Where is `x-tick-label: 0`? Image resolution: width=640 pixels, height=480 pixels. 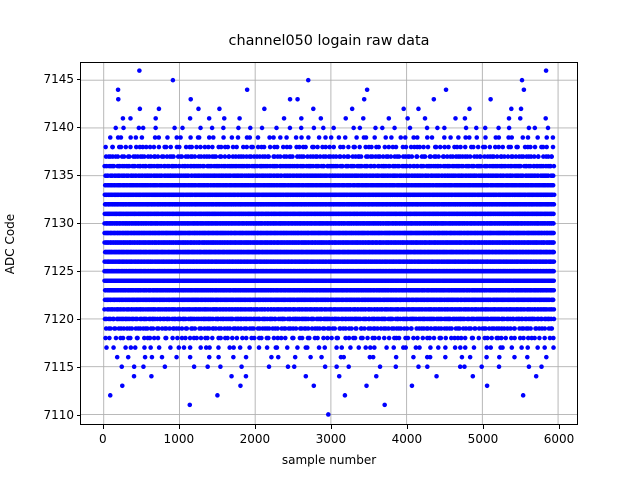
x-tick-label: 0 is located at coordinates (102, 439).